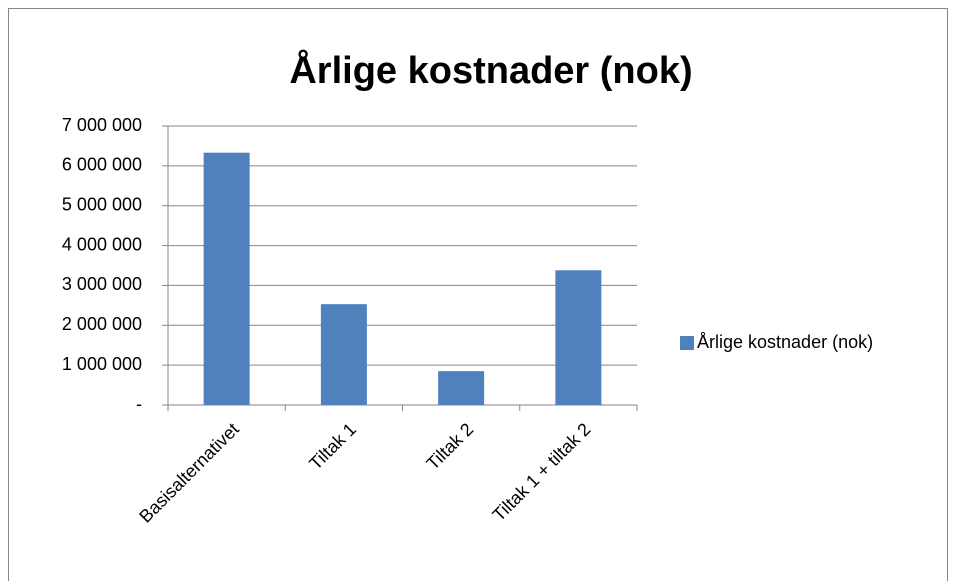 The width and height of the screenshot is (956, 581). I want to click on y-tick-label: 6 000 000, so click(102, 165).